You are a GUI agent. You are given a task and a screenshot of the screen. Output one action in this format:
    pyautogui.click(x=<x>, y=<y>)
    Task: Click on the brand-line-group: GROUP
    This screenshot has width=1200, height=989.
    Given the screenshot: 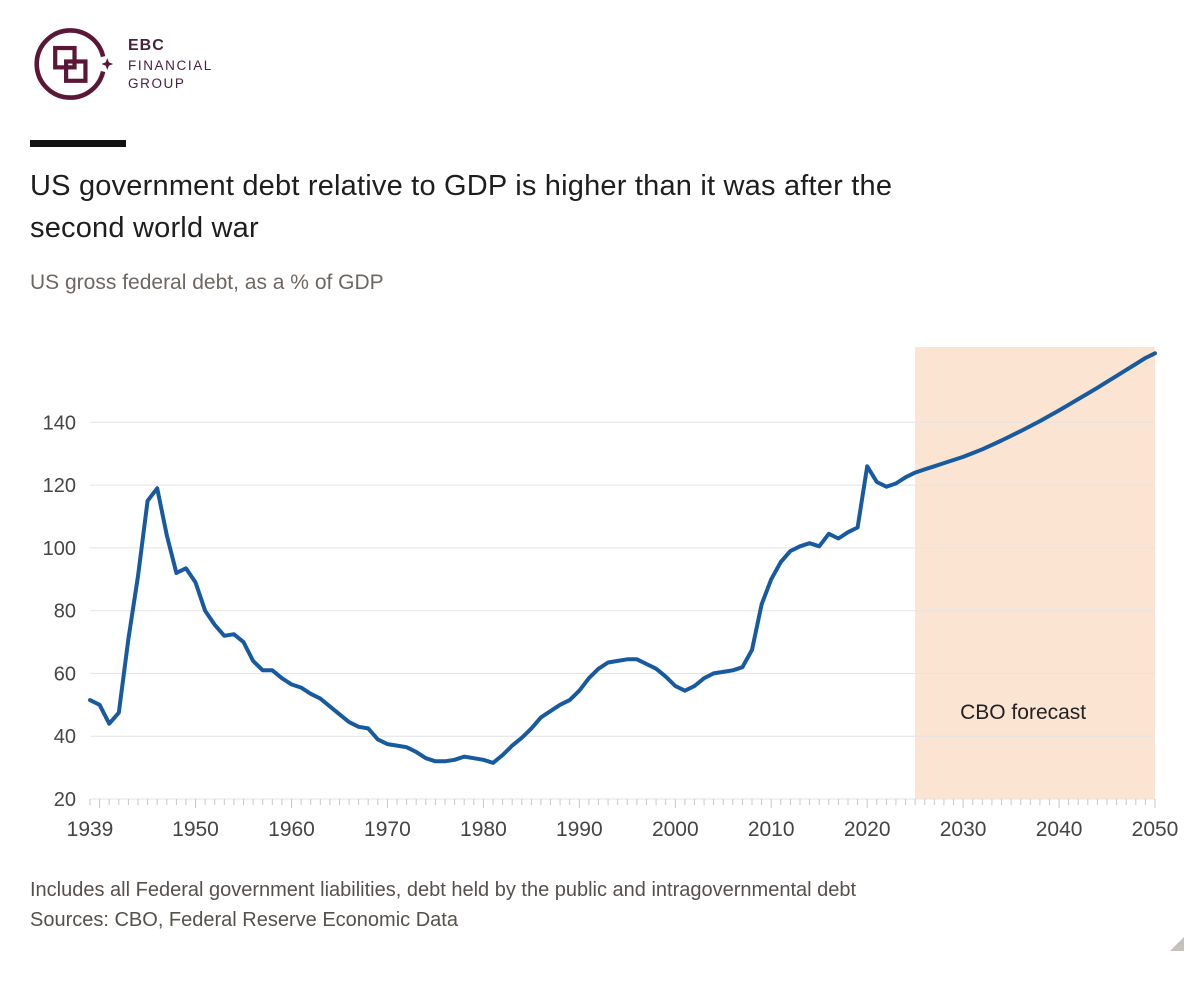 What is the action you would take?
    pyautogui.click(x=157, y=83)
    